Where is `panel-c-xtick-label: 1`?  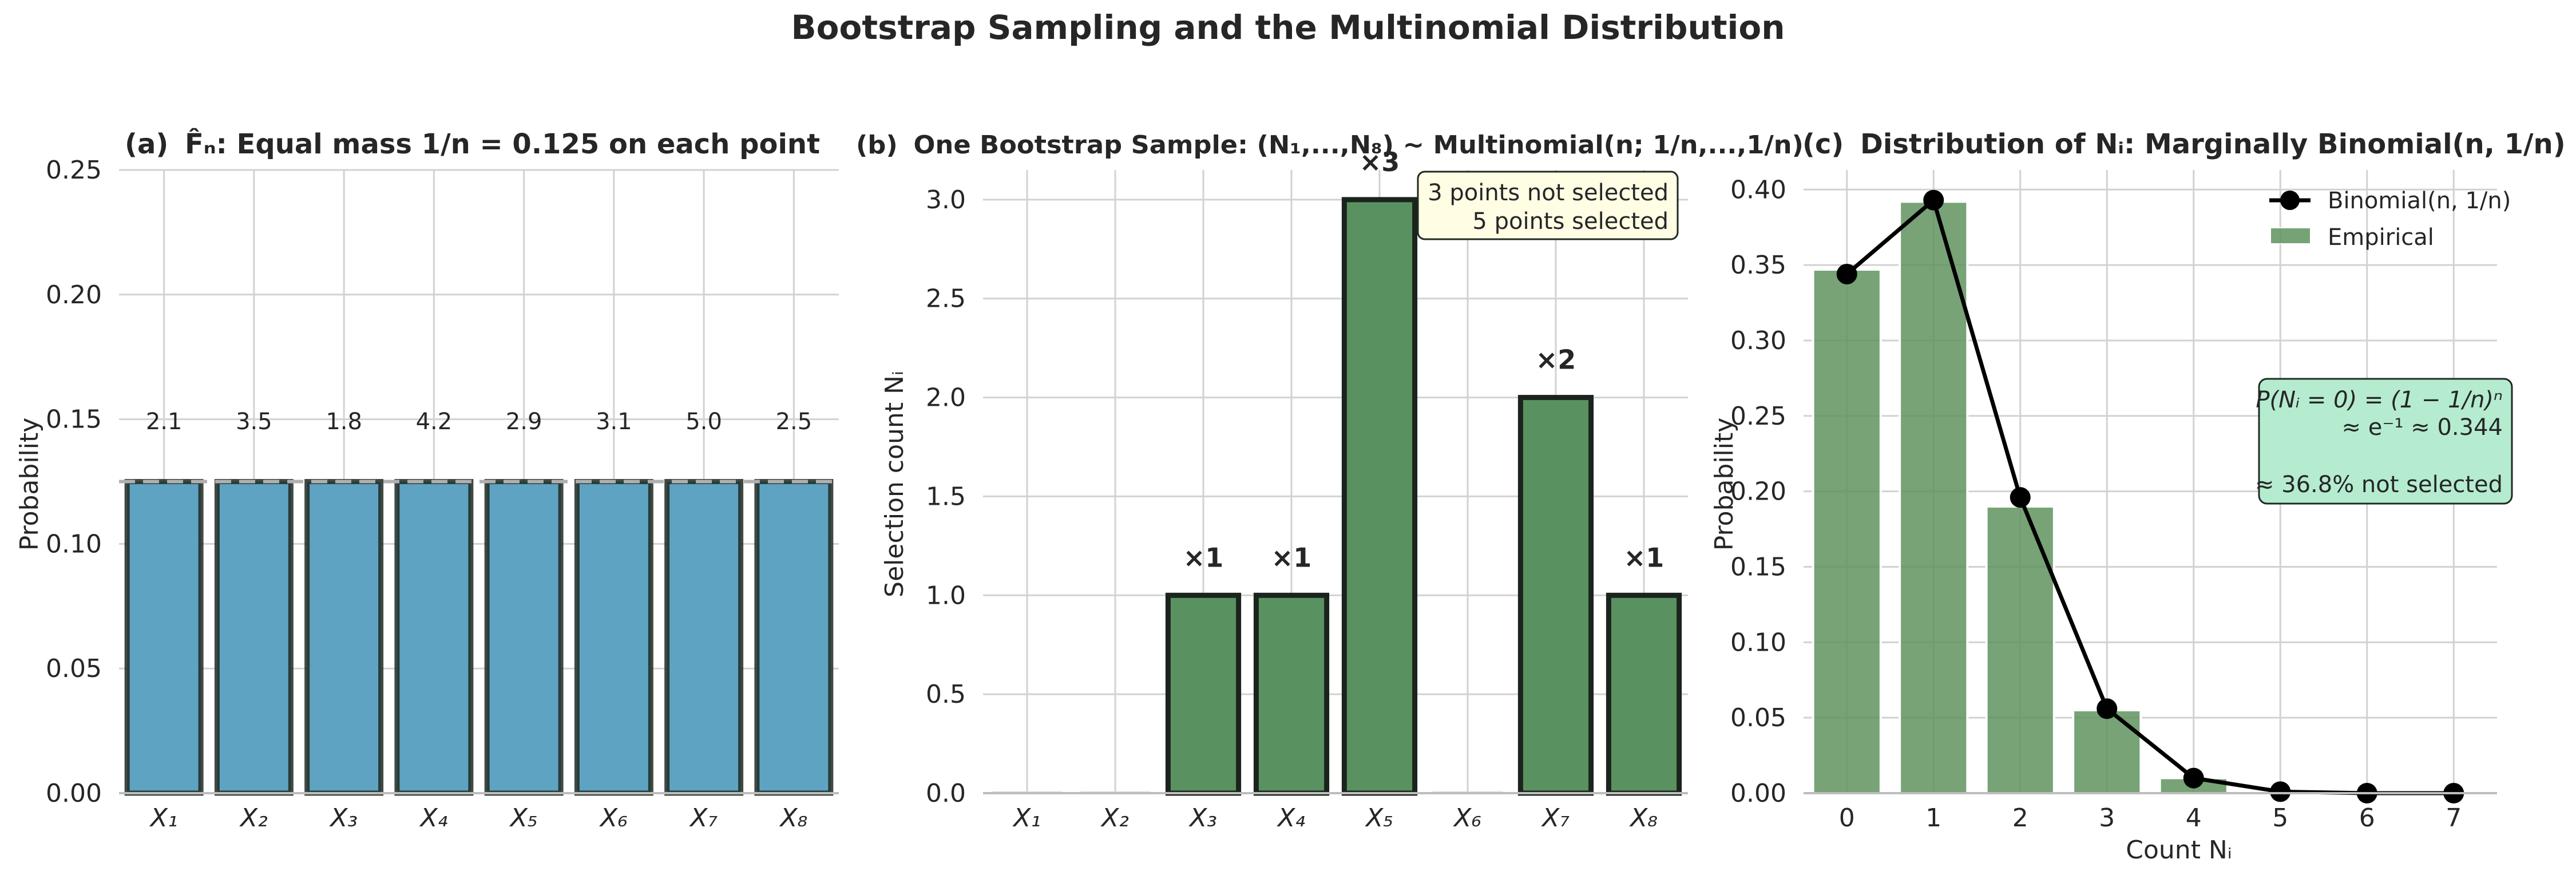 panel-c-xtick-label: 1 is located at coordinates (1933, 818).